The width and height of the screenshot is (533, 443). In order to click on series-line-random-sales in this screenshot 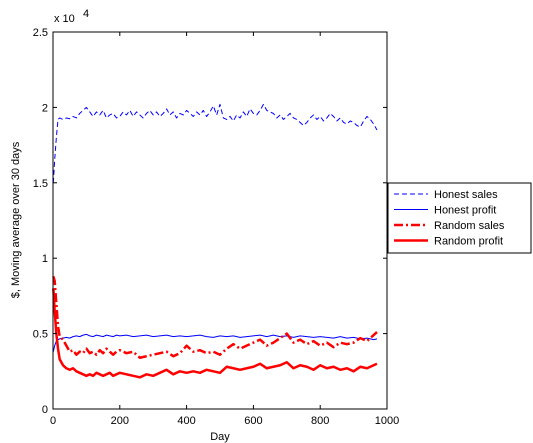, I will do `click(215, 317)`.